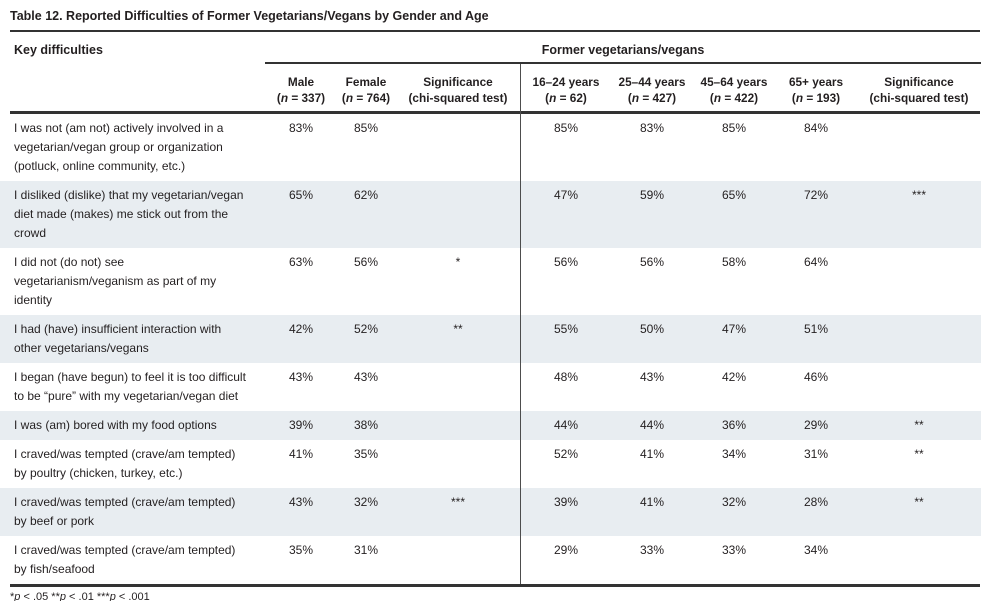 This screenshot has width=981, height=601. Describe the element at coordinates (652, 98) in the screenshot. I see `column-header-sub: (n = 427)` at that location.